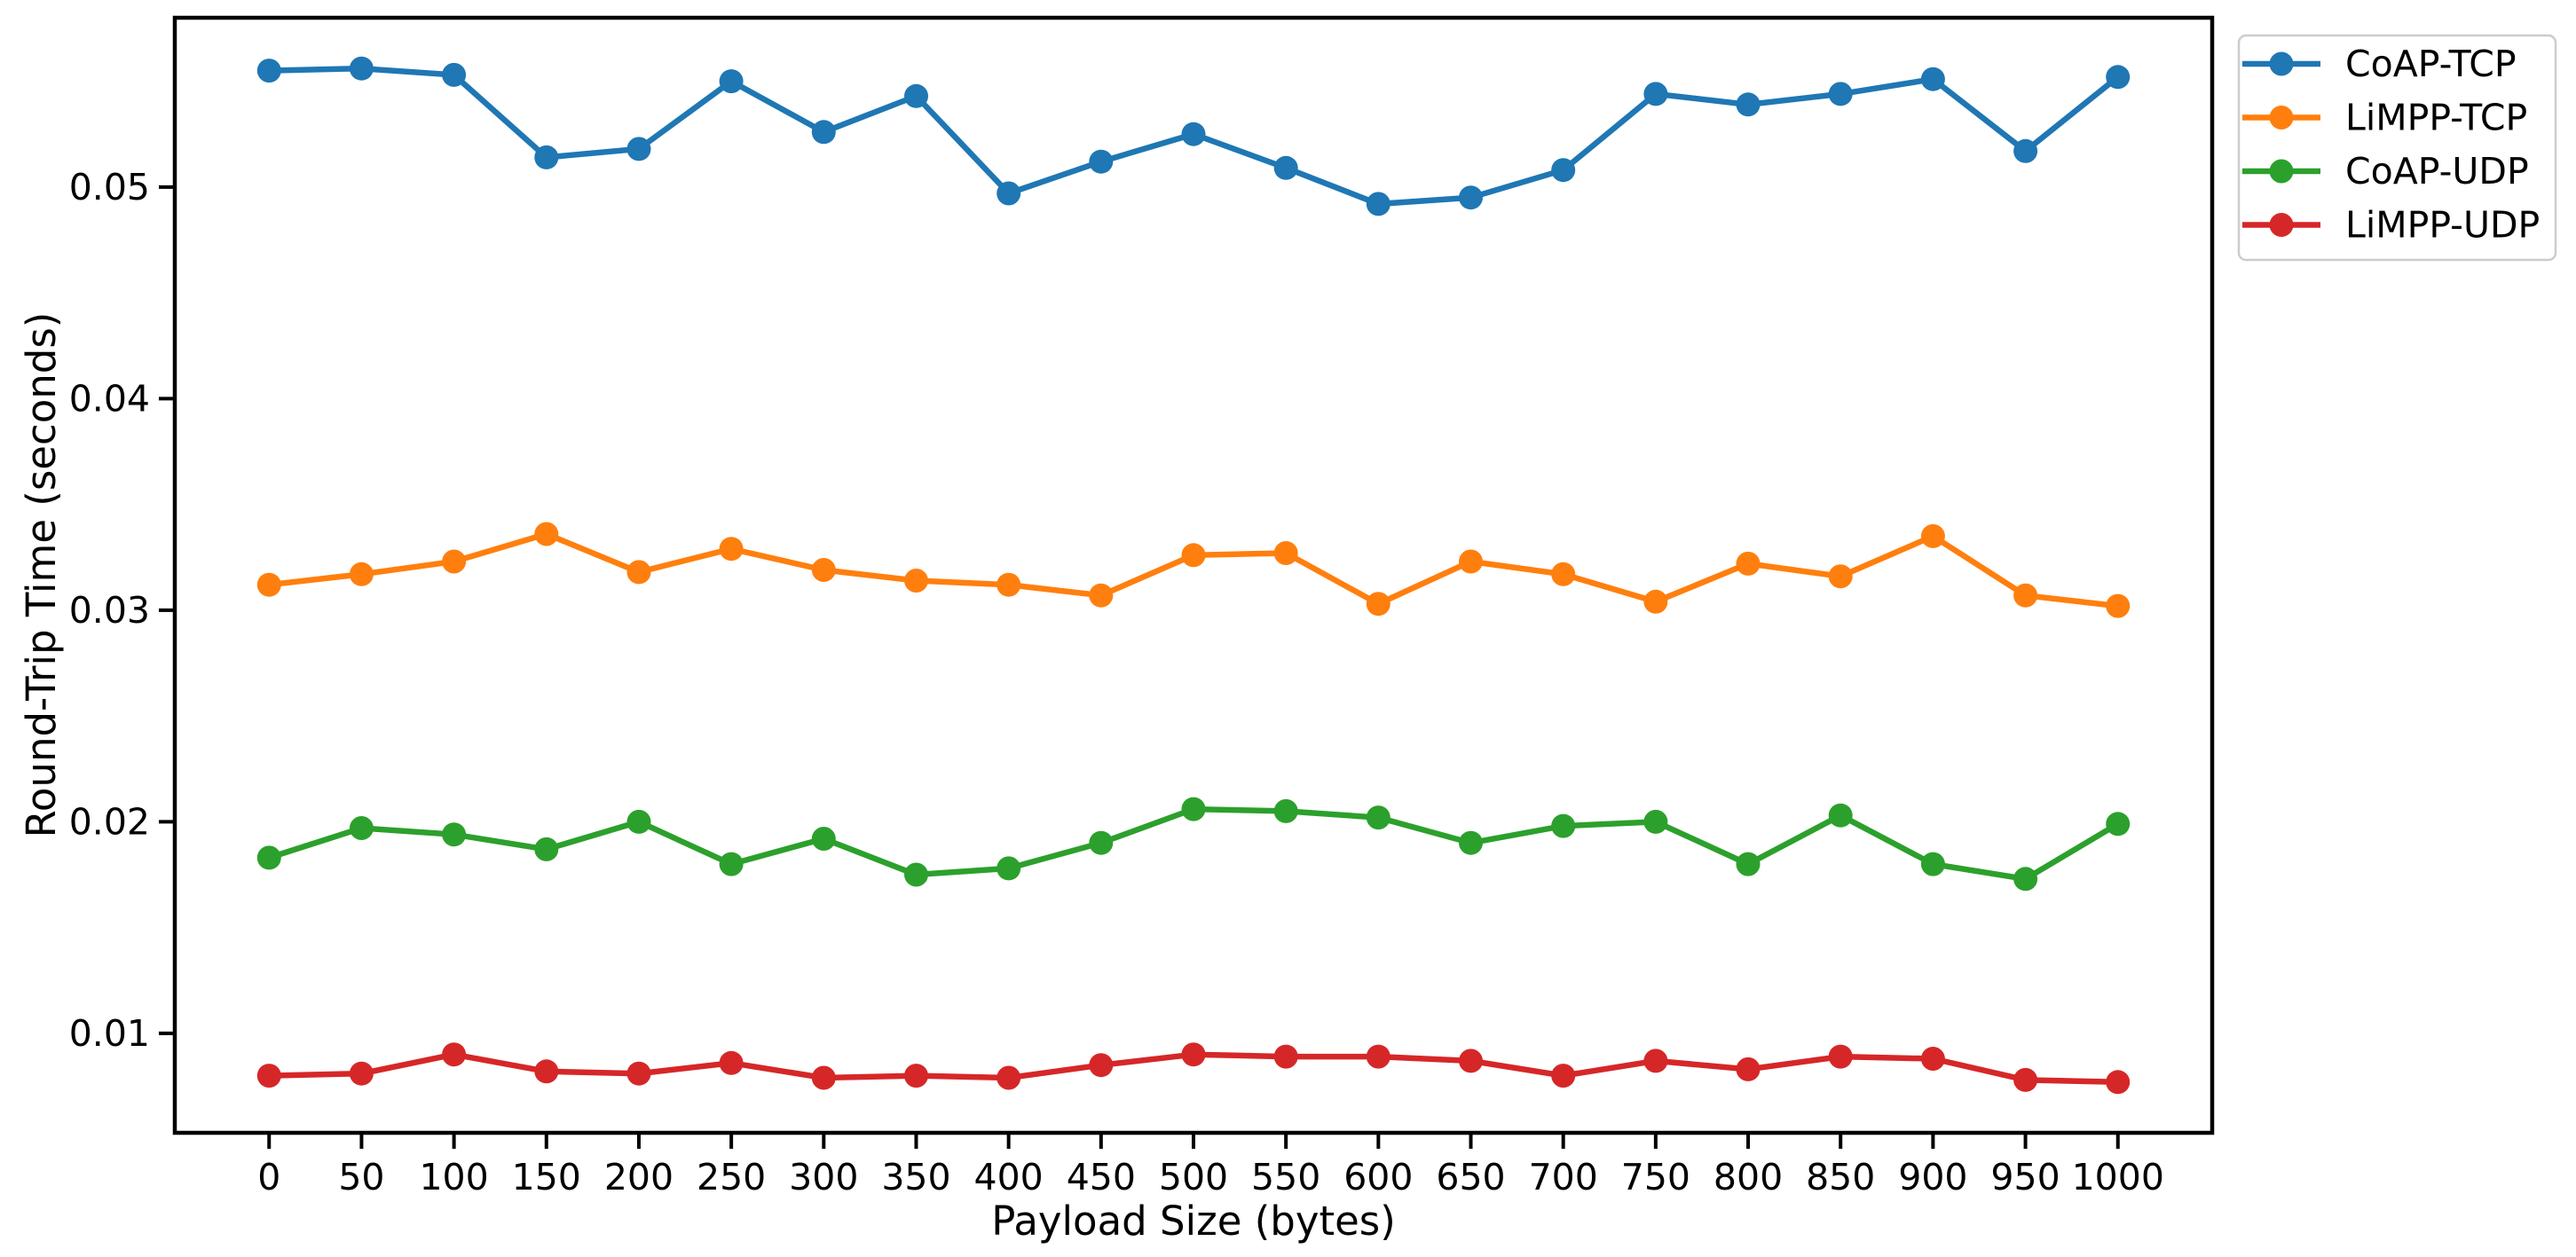 This screenshot has width=2576, height=1257. I want to click on x-tick-label: 800, so click(1748, 1177).